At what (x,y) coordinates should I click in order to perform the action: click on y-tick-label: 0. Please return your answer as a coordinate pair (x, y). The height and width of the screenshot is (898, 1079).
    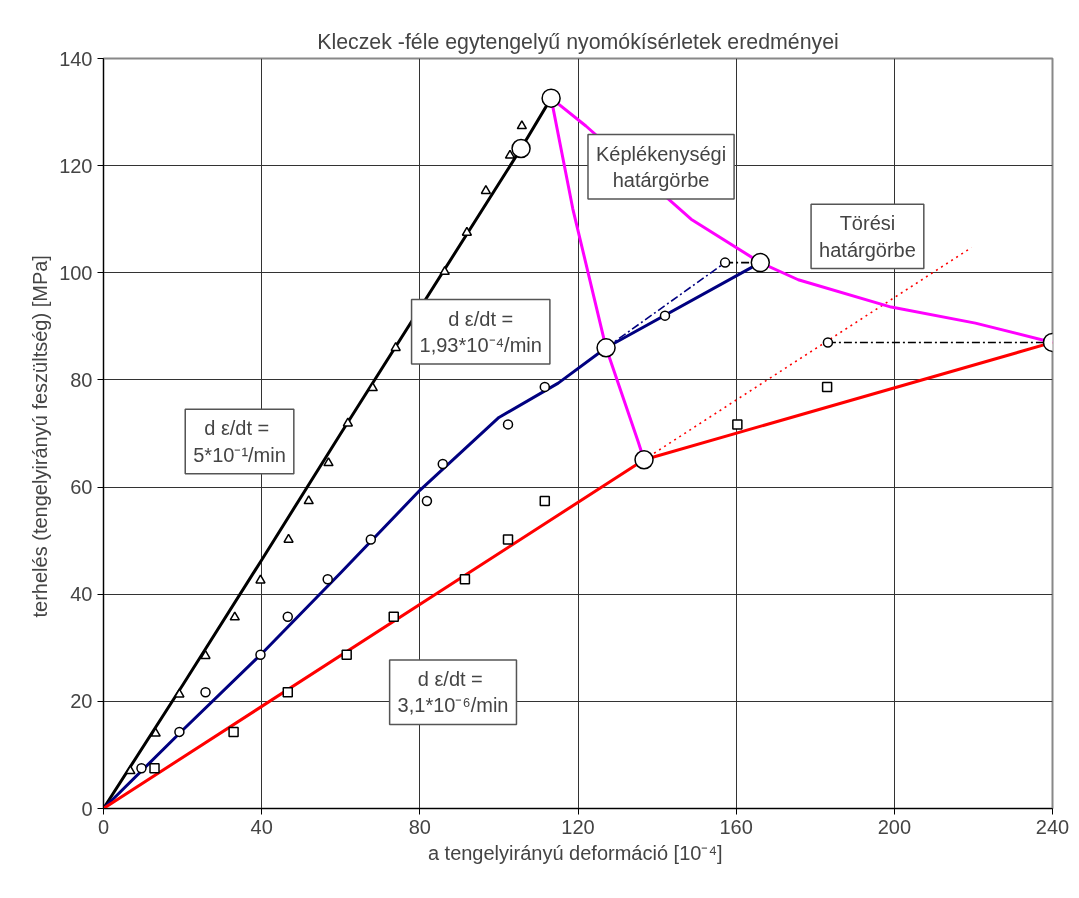
    Looking at the image, I should click on (87, 808).